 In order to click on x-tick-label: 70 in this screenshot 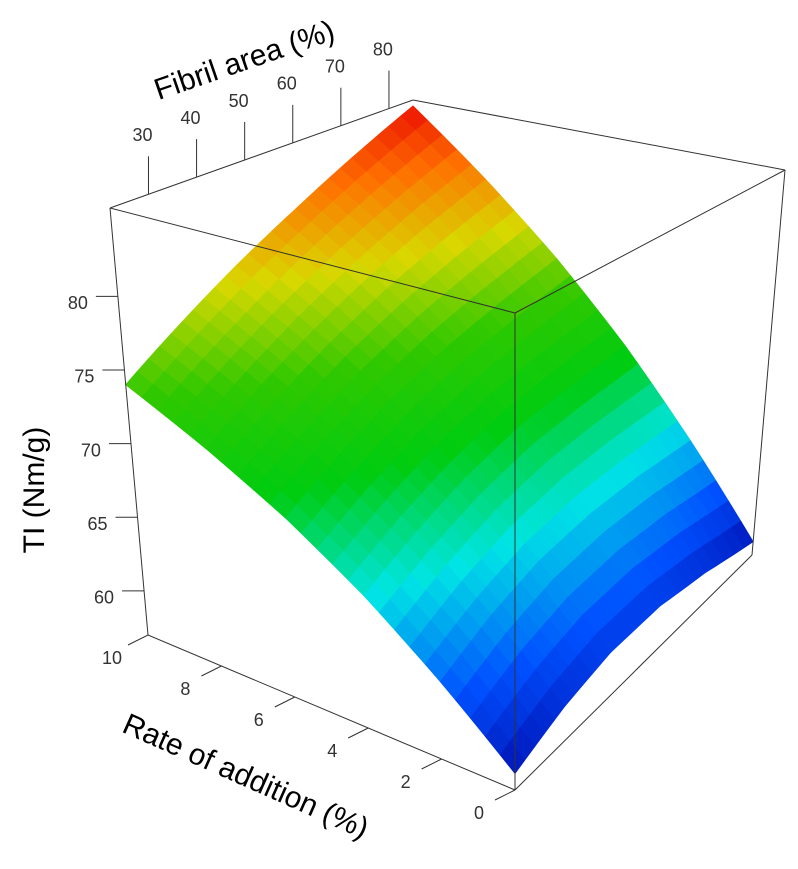, I will do `click(335, 66)`.